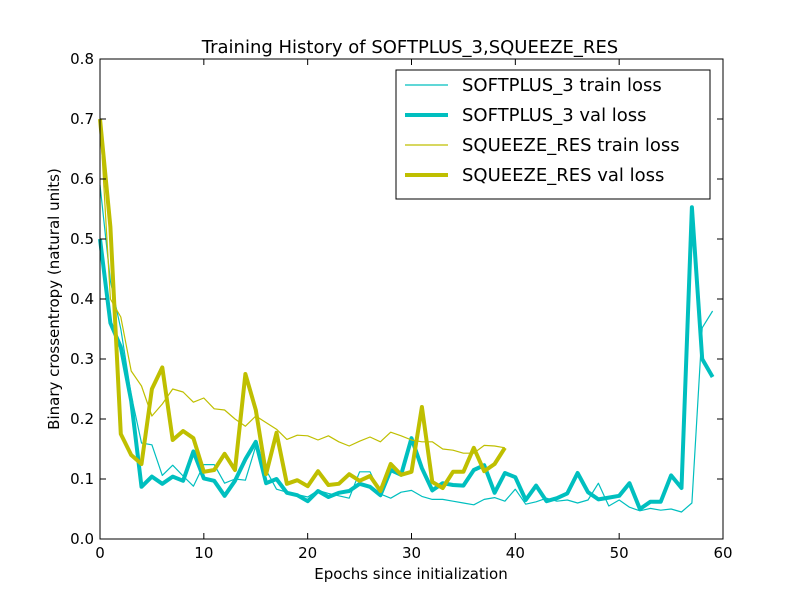 This screenshot has height=600, width=800. I want to click on y-axis-label: Binary crossentropy (natural units), so click(54, 299).